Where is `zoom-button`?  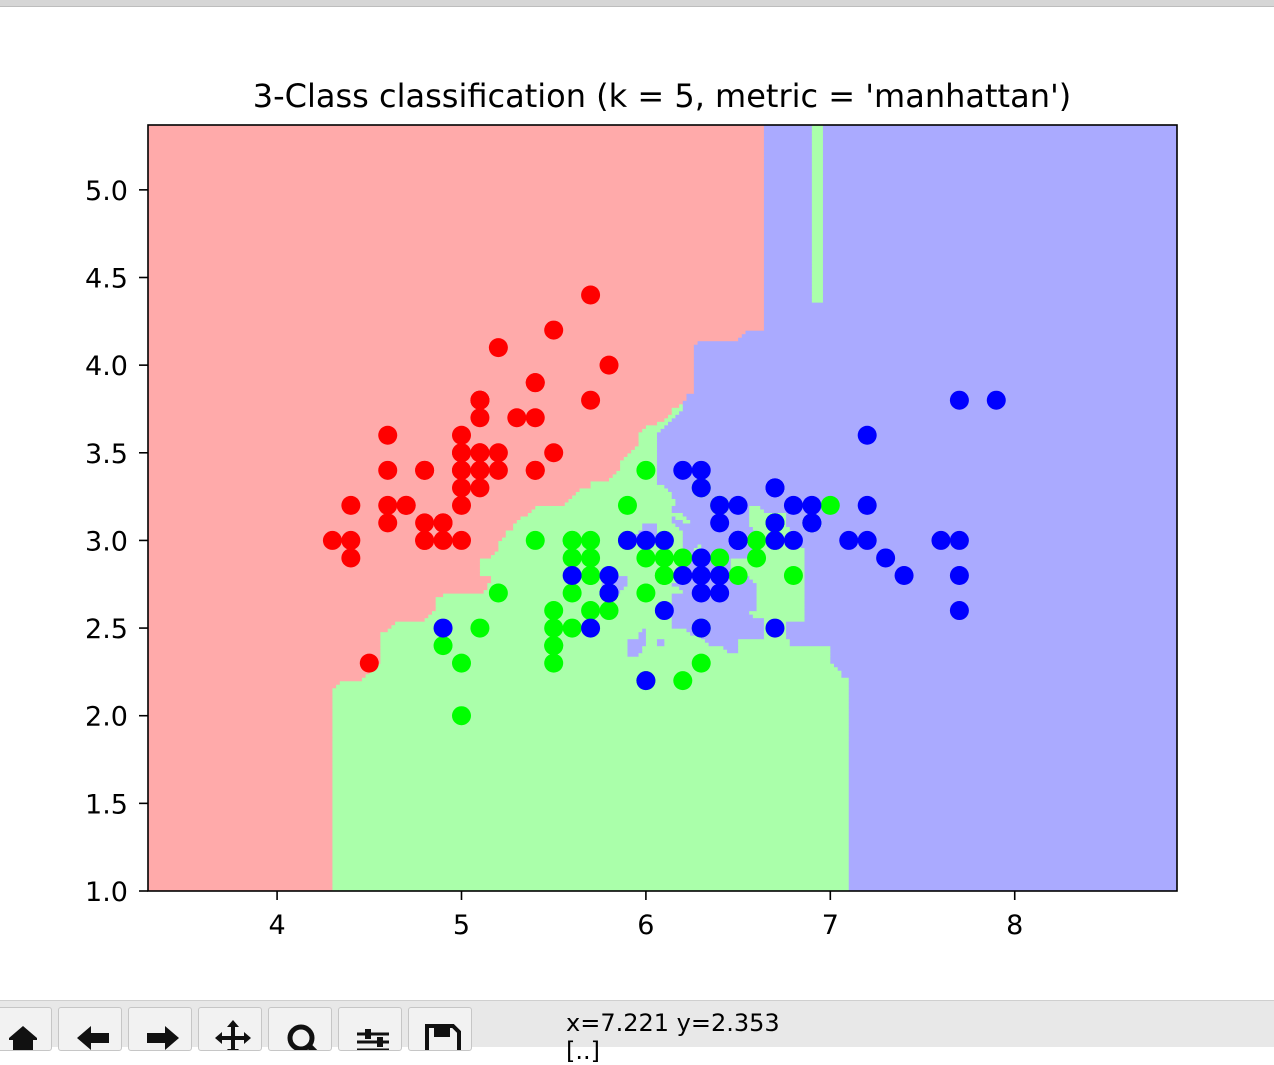
zoom-button is located at coordinates (300, 1029).